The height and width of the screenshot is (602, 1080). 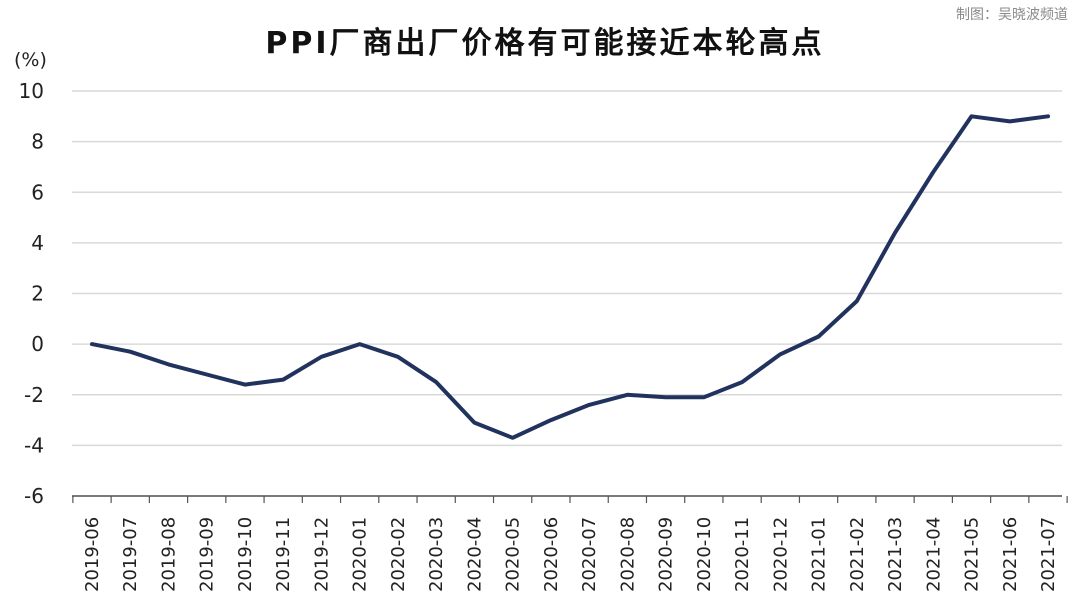 What do you see at coordinates (37, 243) in the screenshot?
I see `y-tick-label: 4` at bounding box center [37, 243].